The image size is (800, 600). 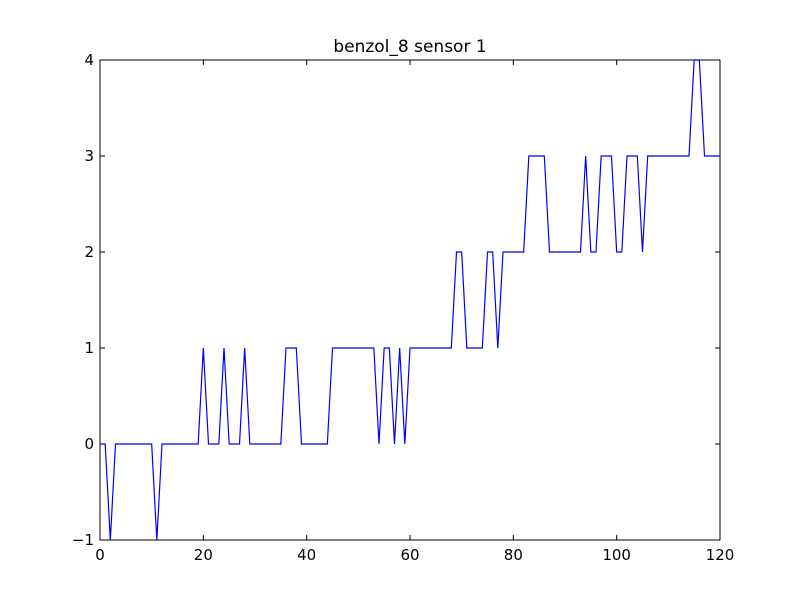 What do you see at coordinates (100, 555) in the screenshot?
I see `x-tick-label: 0` at bounding box center [100, 555].